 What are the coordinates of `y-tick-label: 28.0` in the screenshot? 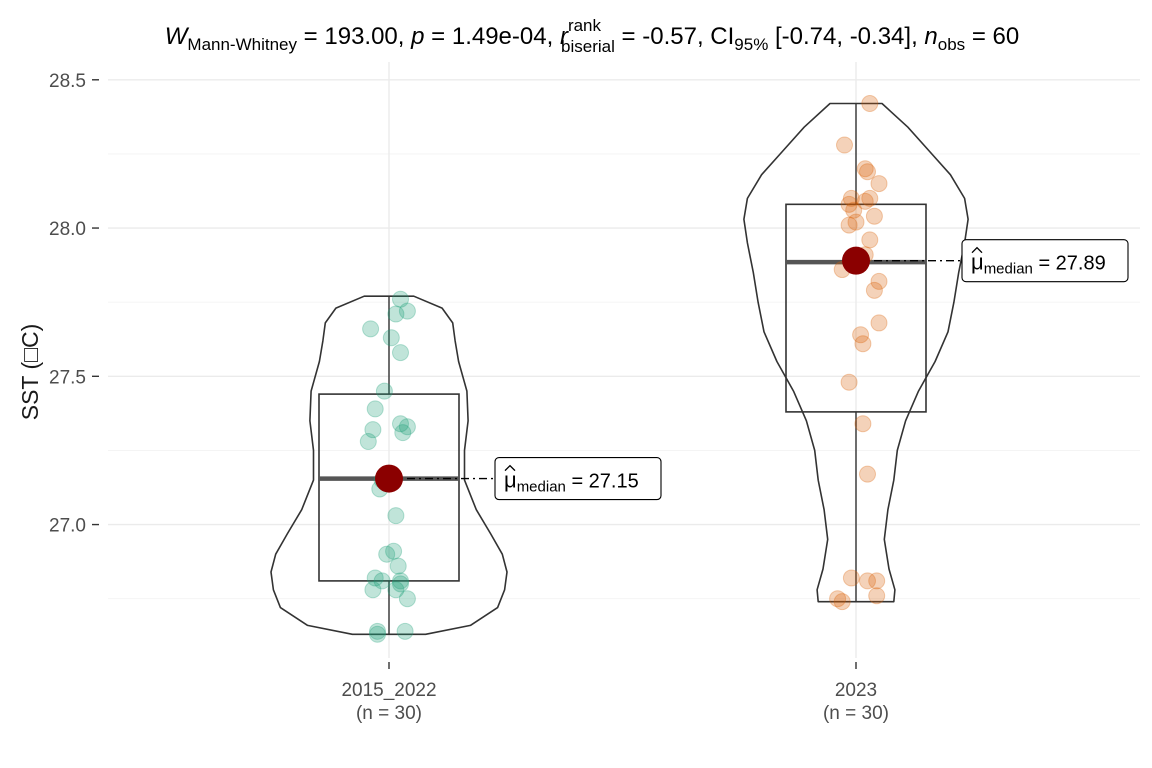 It's located at (67, 229).